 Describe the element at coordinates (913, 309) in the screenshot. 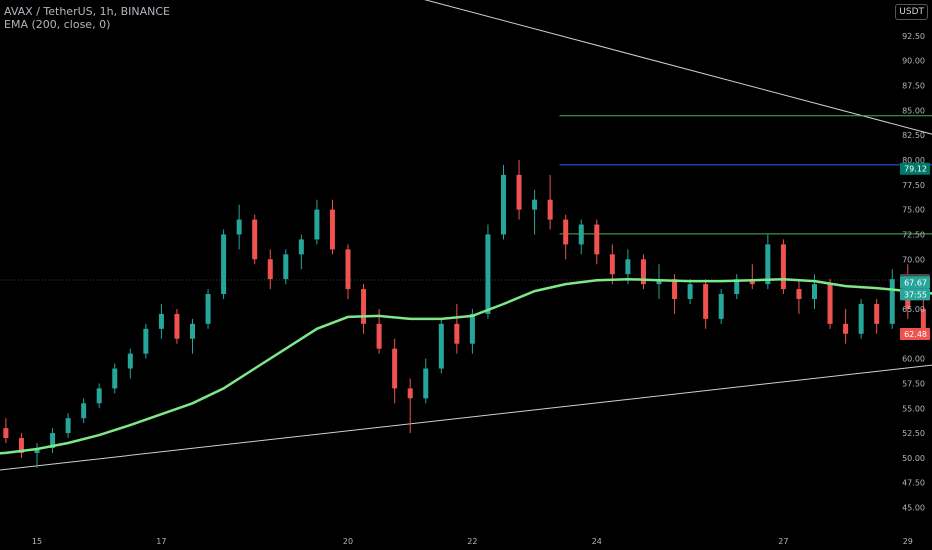

I see `price-tick-label: 65.00` at that location.